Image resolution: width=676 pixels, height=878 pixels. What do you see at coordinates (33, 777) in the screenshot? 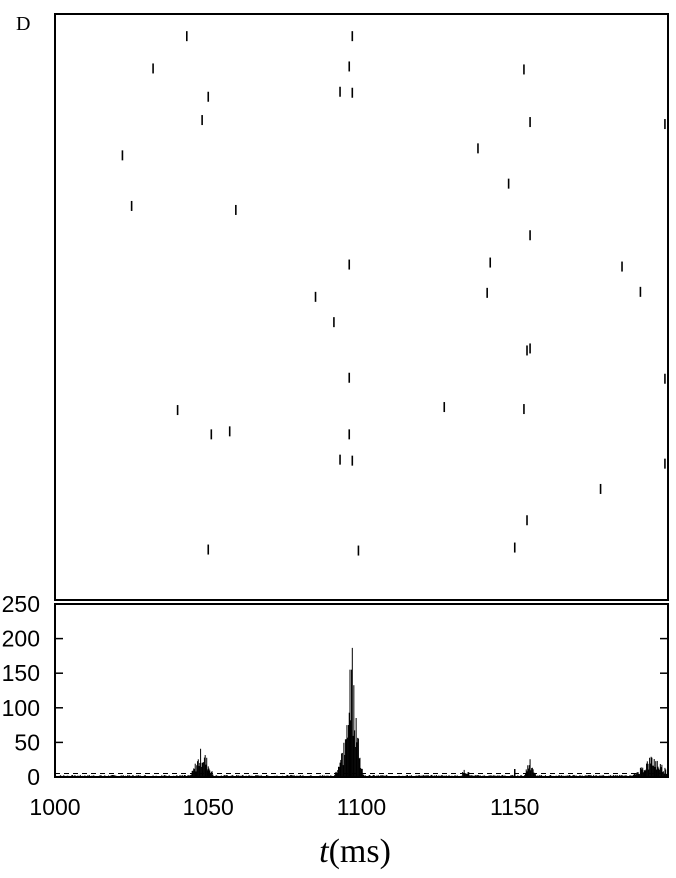
I see `y-tick-label: 0` at bounding box center [33, 777].